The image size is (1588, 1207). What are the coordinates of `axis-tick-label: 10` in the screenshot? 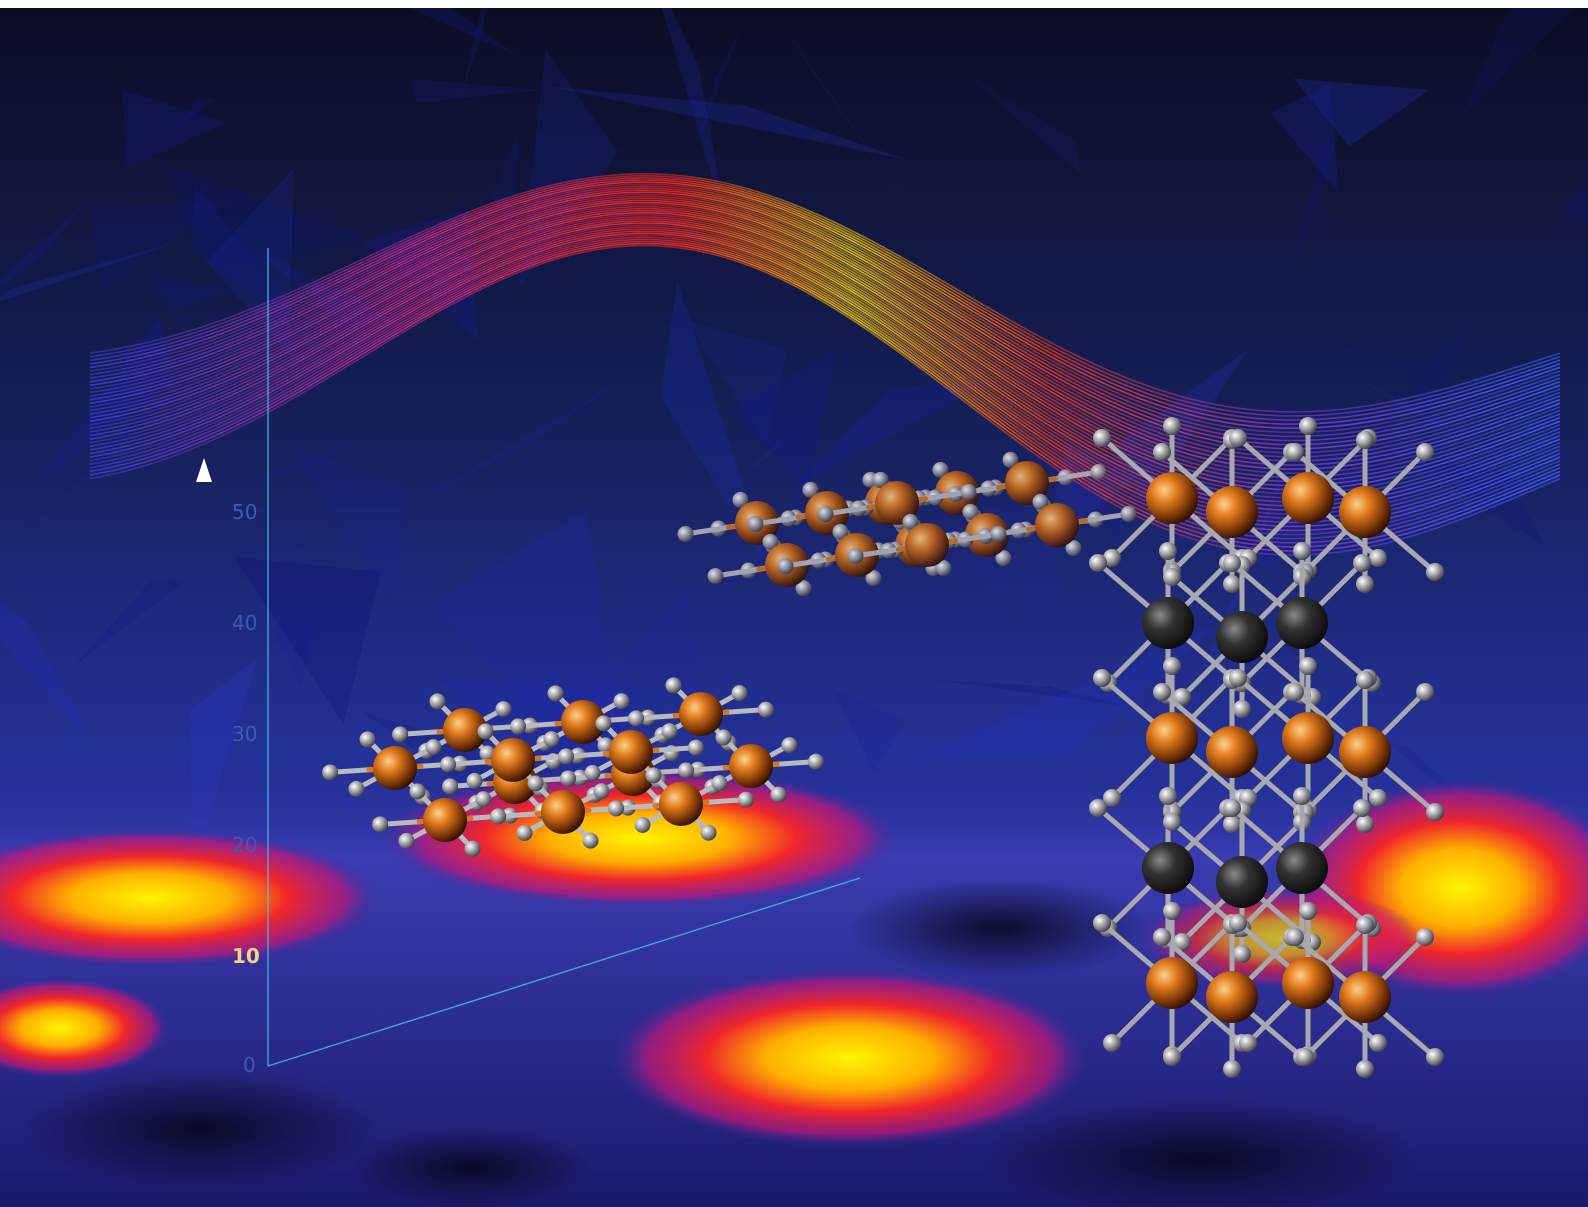 It's located at (246, 956).